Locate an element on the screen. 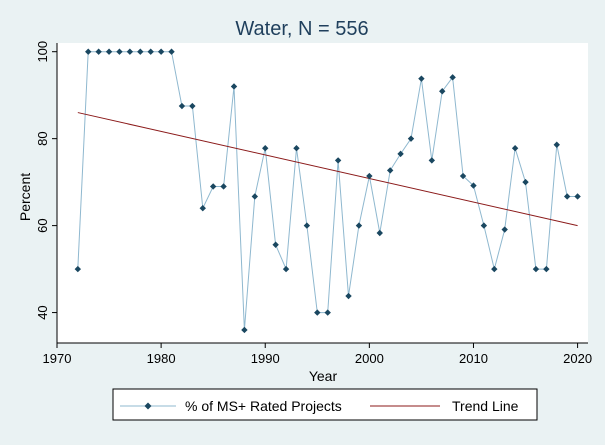 This screenshot has height=445, width=605. legend-label-trend: Trend Line is located at coordinates (485, 406).